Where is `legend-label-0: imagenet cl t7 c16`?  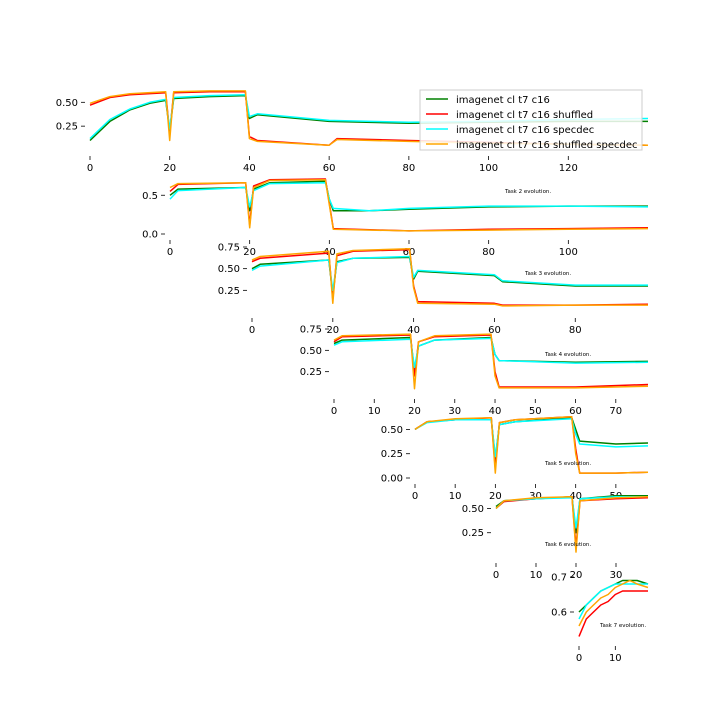 legend-label-0: imagenet cl t7 c16 is located at coordinates (503, 100).